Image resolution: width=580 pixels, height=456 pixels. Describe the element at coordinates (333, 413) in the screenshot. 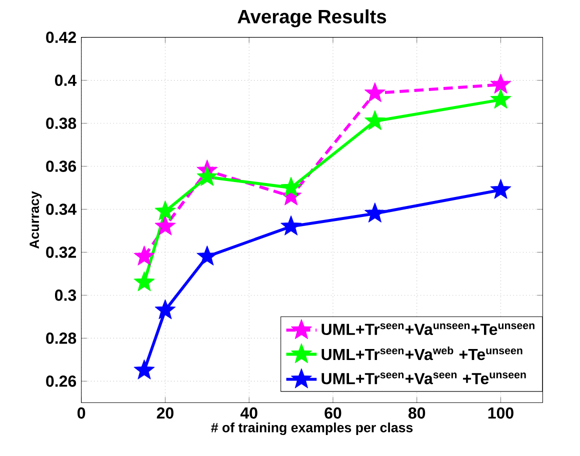

I see `x-tick-label: 60` at that location.